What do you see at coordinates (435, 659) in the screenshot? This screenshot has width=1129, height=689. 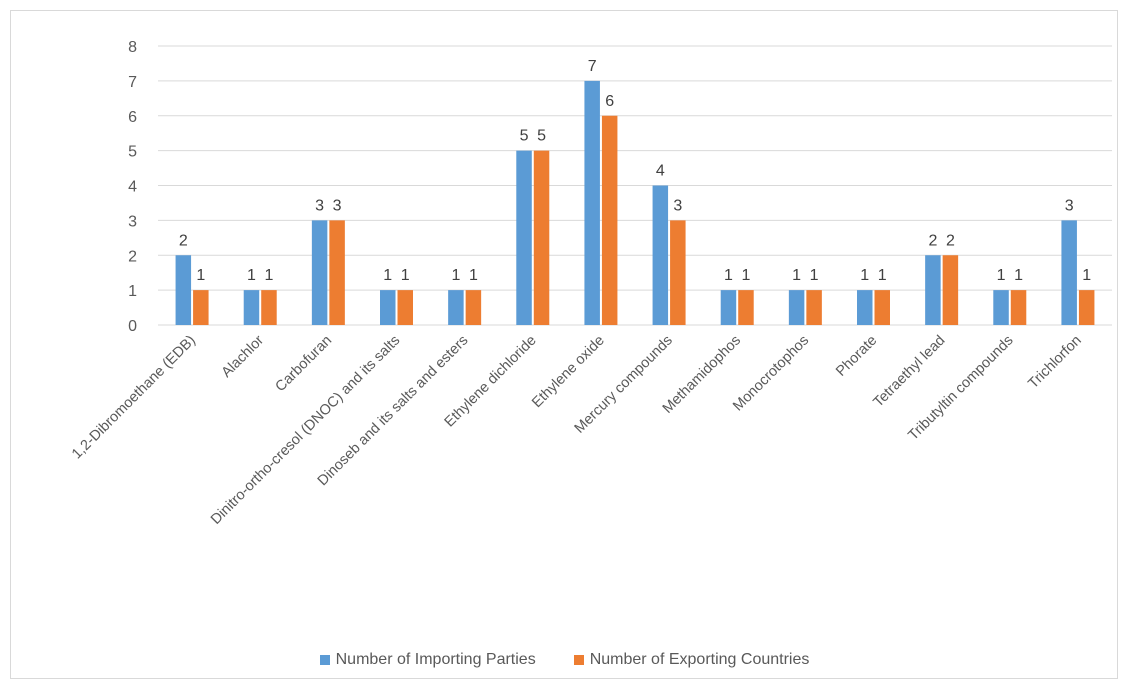 I see `legend-label-importing: Number of Importing Parties` at bounding box center [435, 659].